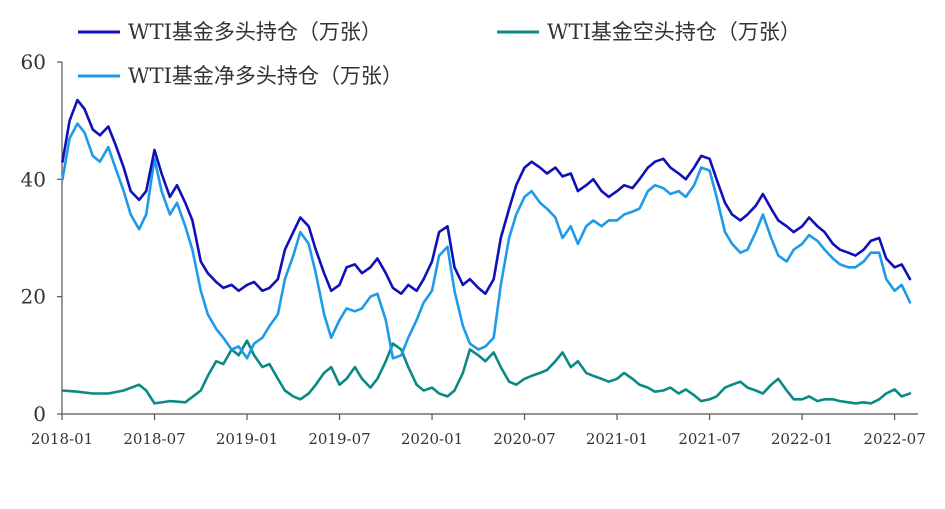  I want to click on x-tick-label: 2021-01, so click(617, 439).